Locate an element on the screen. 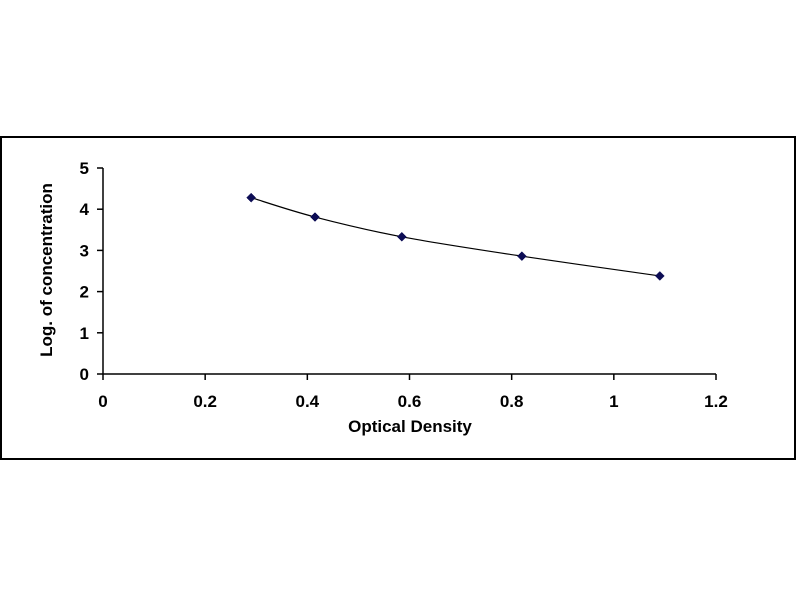  y-tick-label: 4 is located at coordinates (85, 209).